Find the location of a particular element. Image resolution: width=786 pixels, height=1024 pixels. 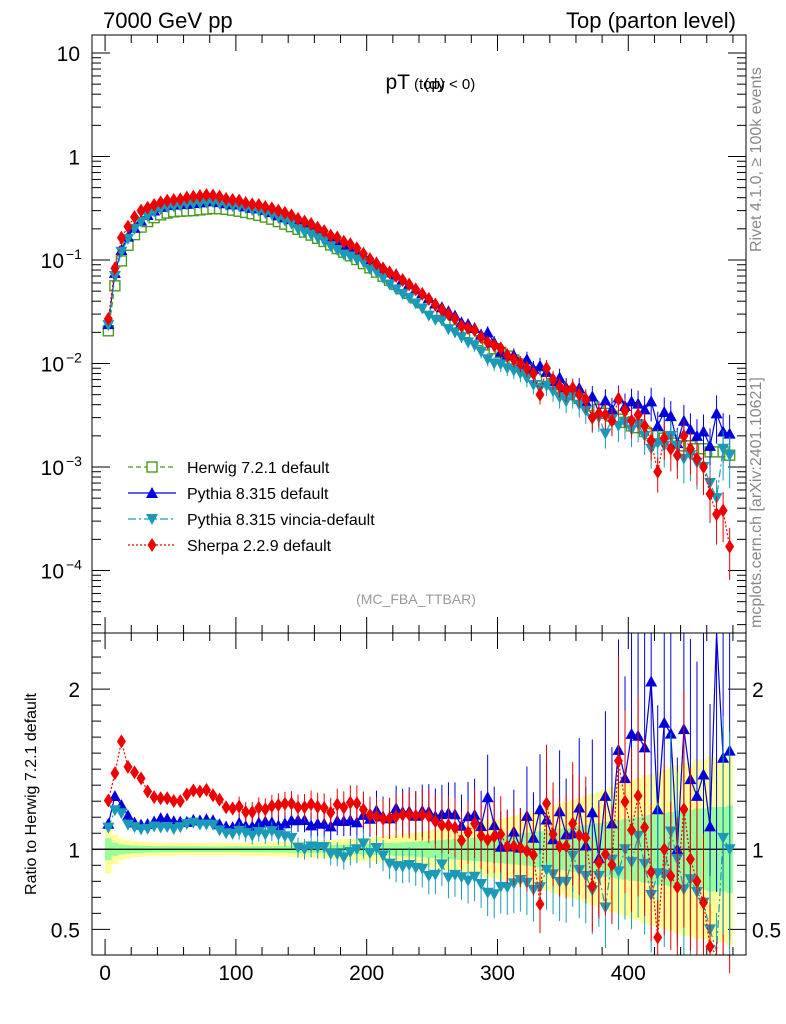

plot-title-condition: (dy < 0) is located at coordinates (449, 84).